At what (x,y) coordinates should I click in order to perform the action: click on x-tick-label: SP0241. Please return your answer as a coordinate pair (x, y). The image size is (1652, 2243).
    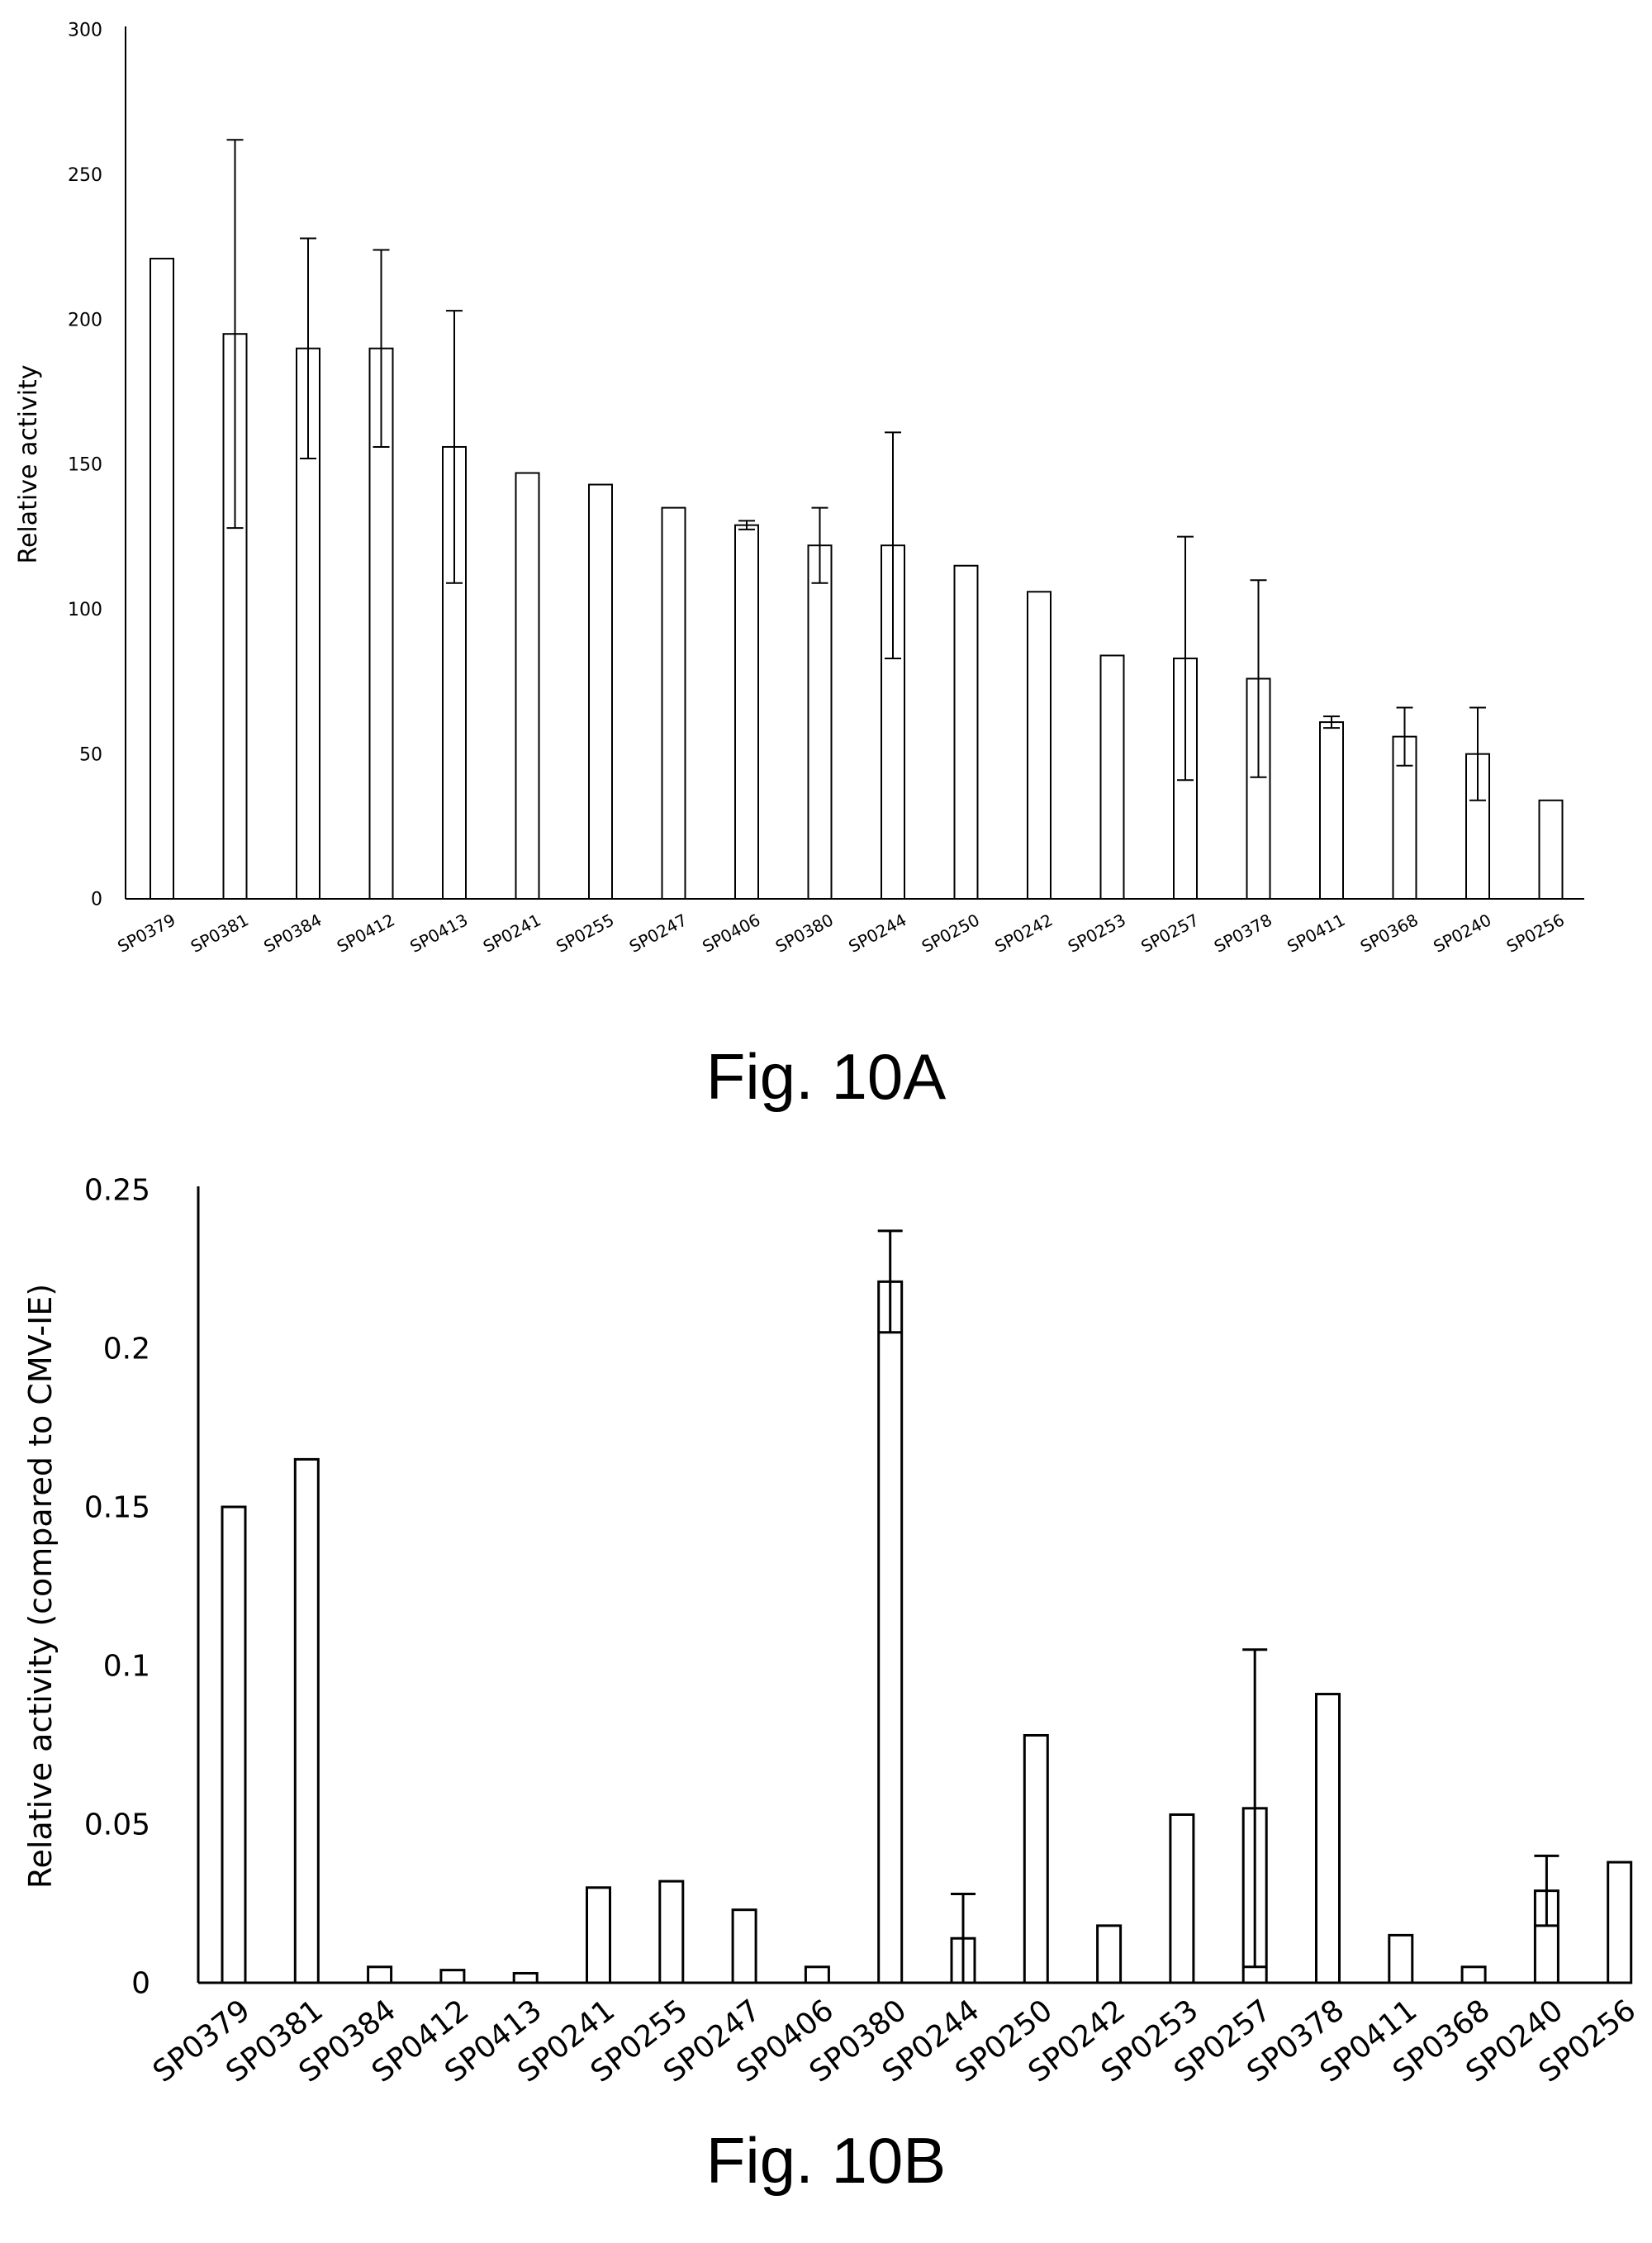
    Looking at the image, I should click on (512, 933).